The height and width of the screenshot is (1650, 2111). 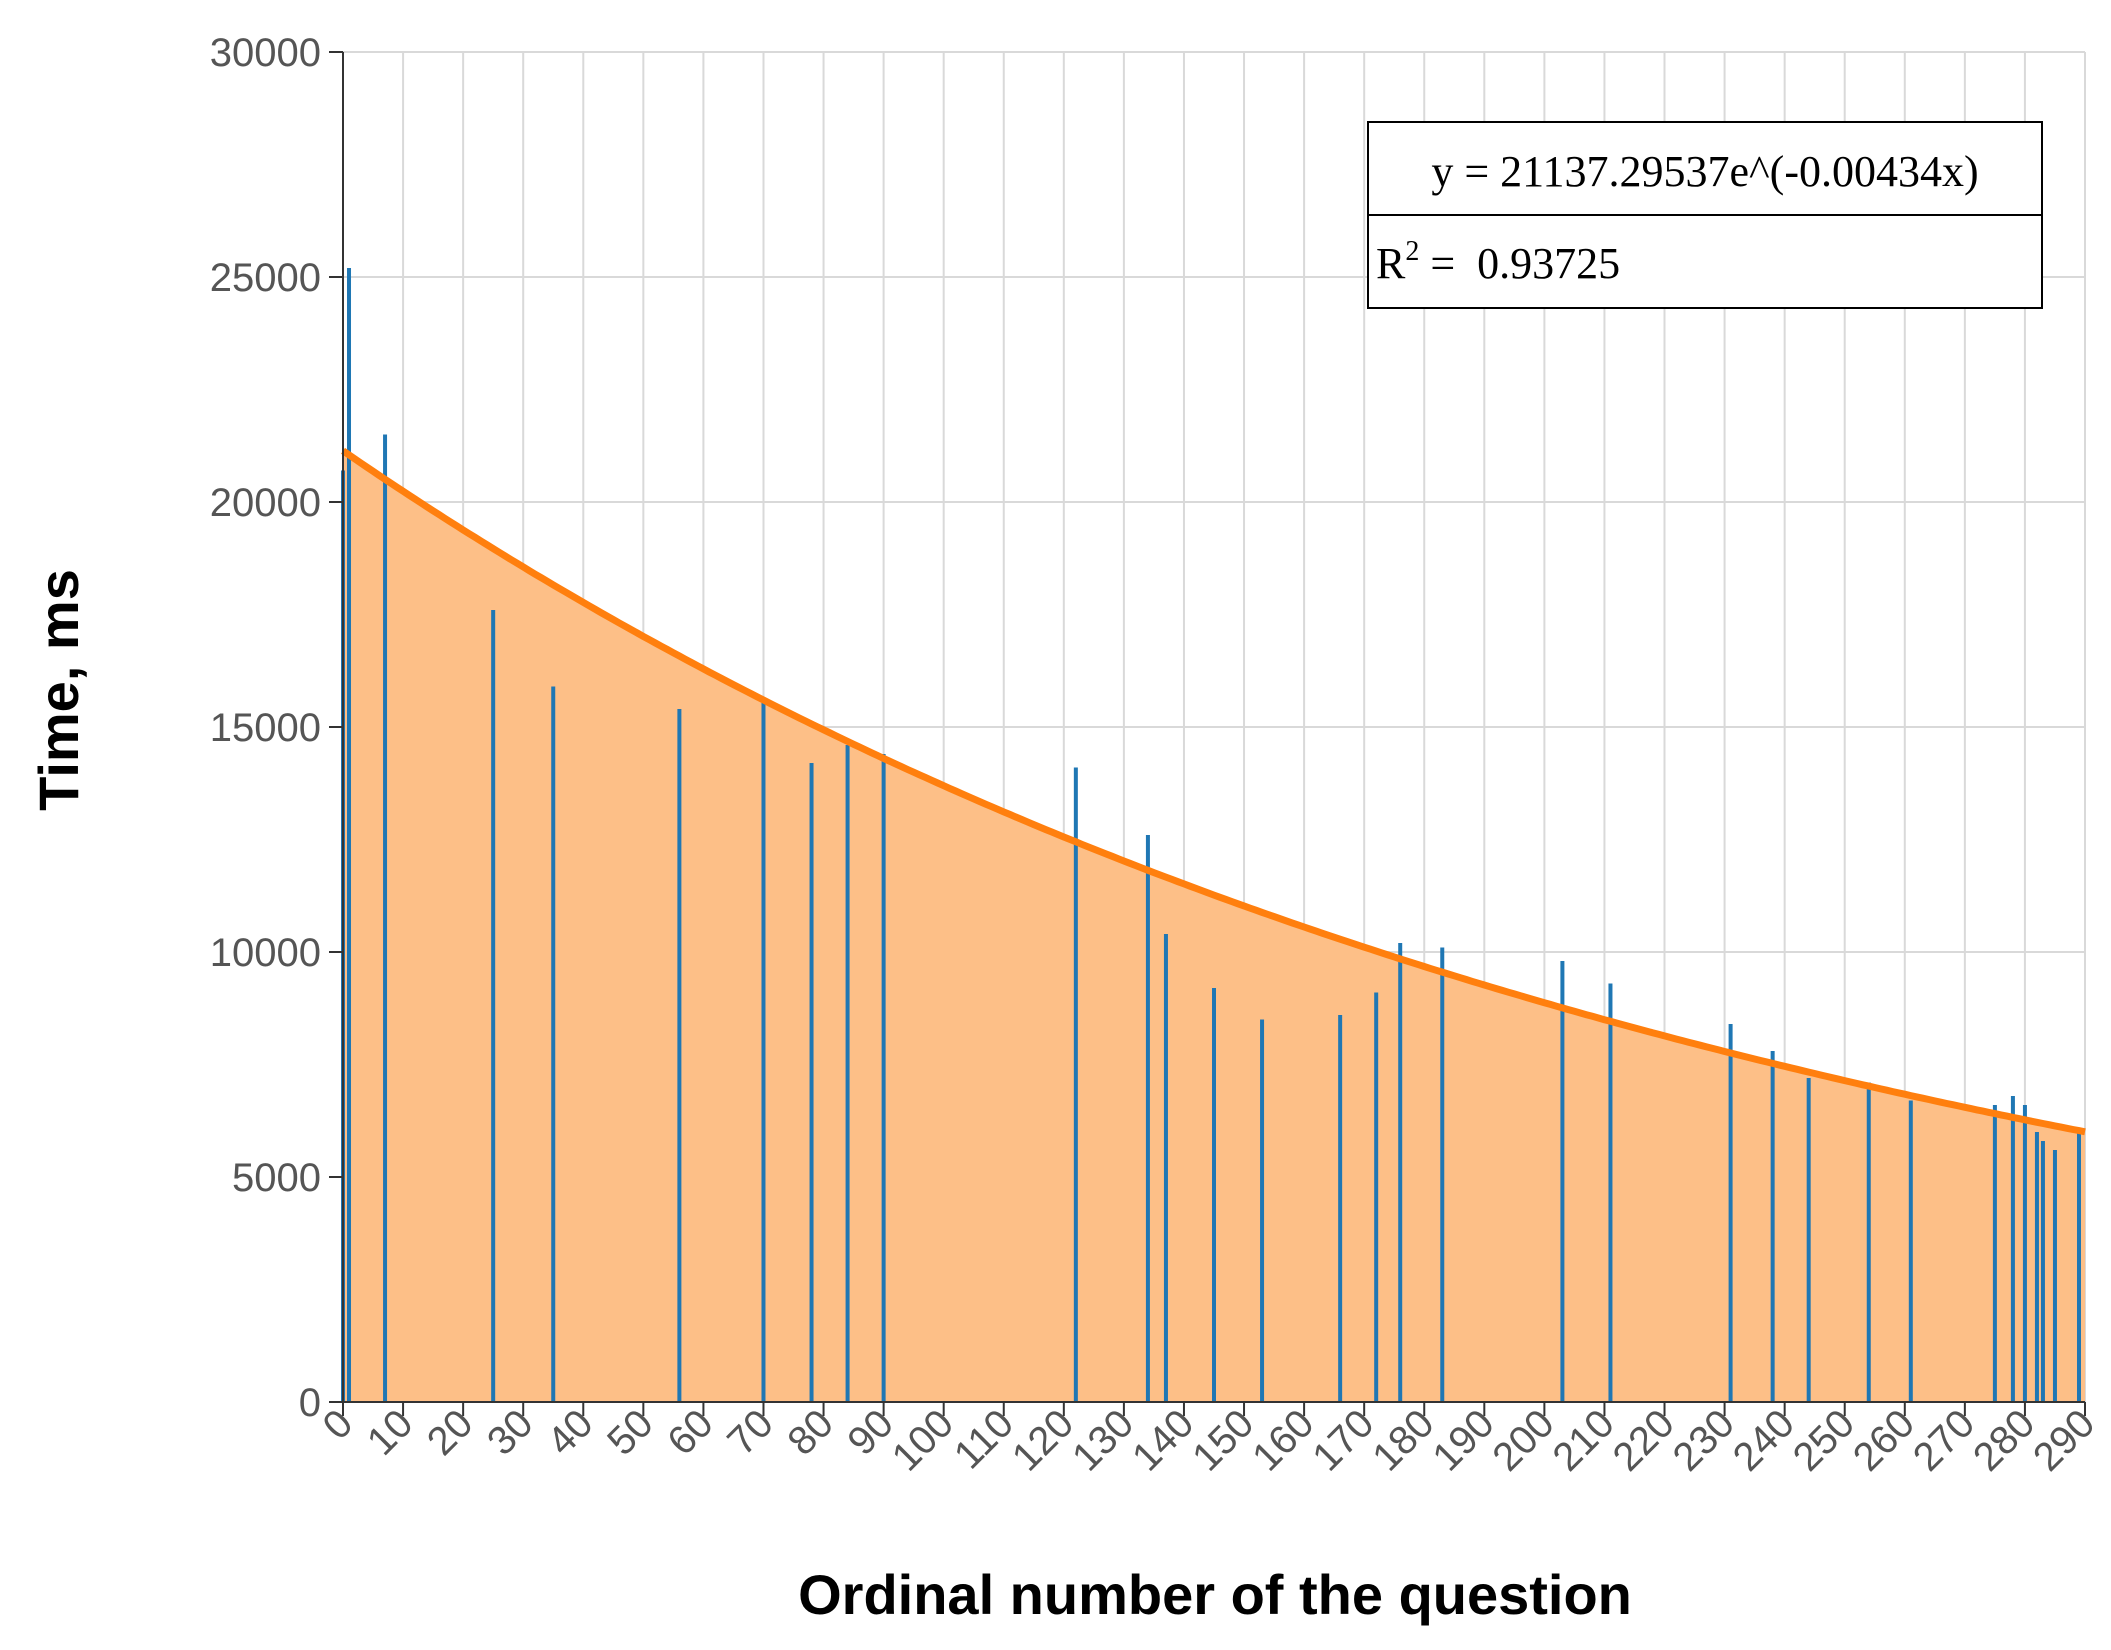 I want to click on x-tick-label: 260, so click(x=1884, y=1440).